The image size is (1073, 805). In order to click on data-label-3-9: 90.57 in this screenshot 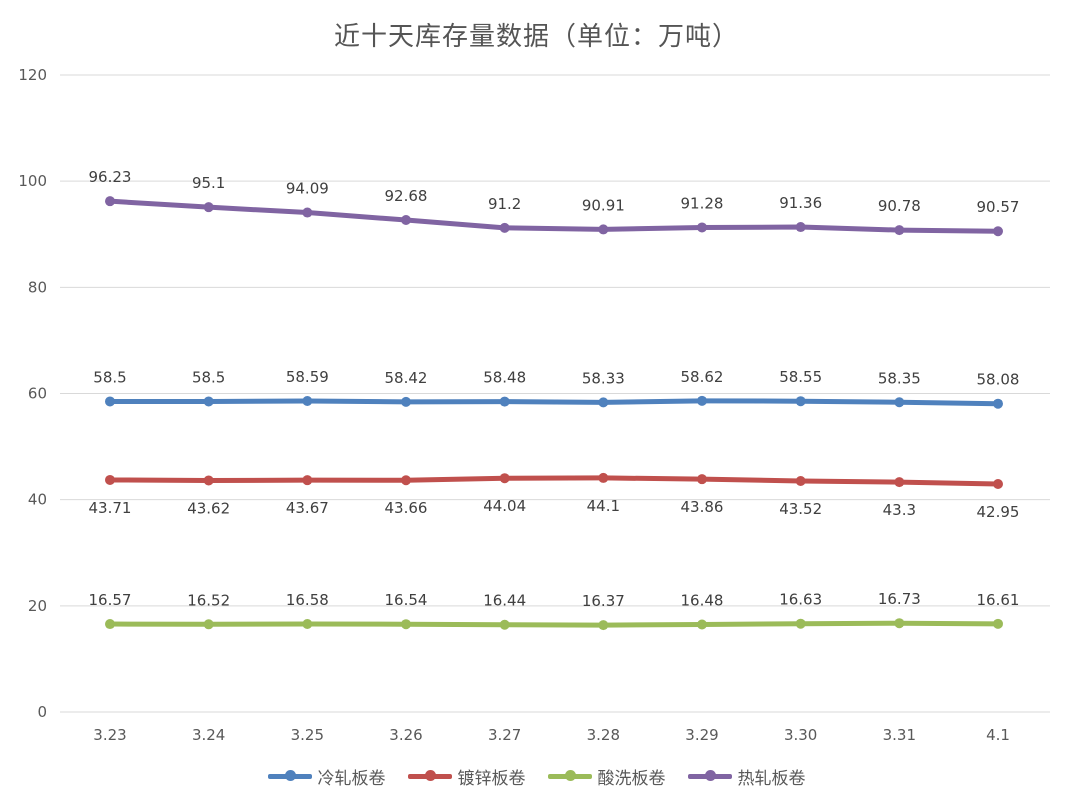, I will do `click(998, 207)`.